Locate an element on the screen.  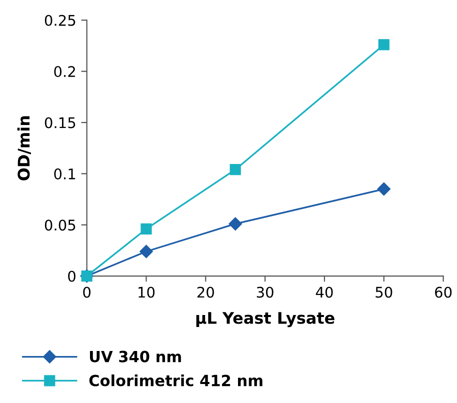
x-tick-label: 20 is located at coordinates (205, 292).